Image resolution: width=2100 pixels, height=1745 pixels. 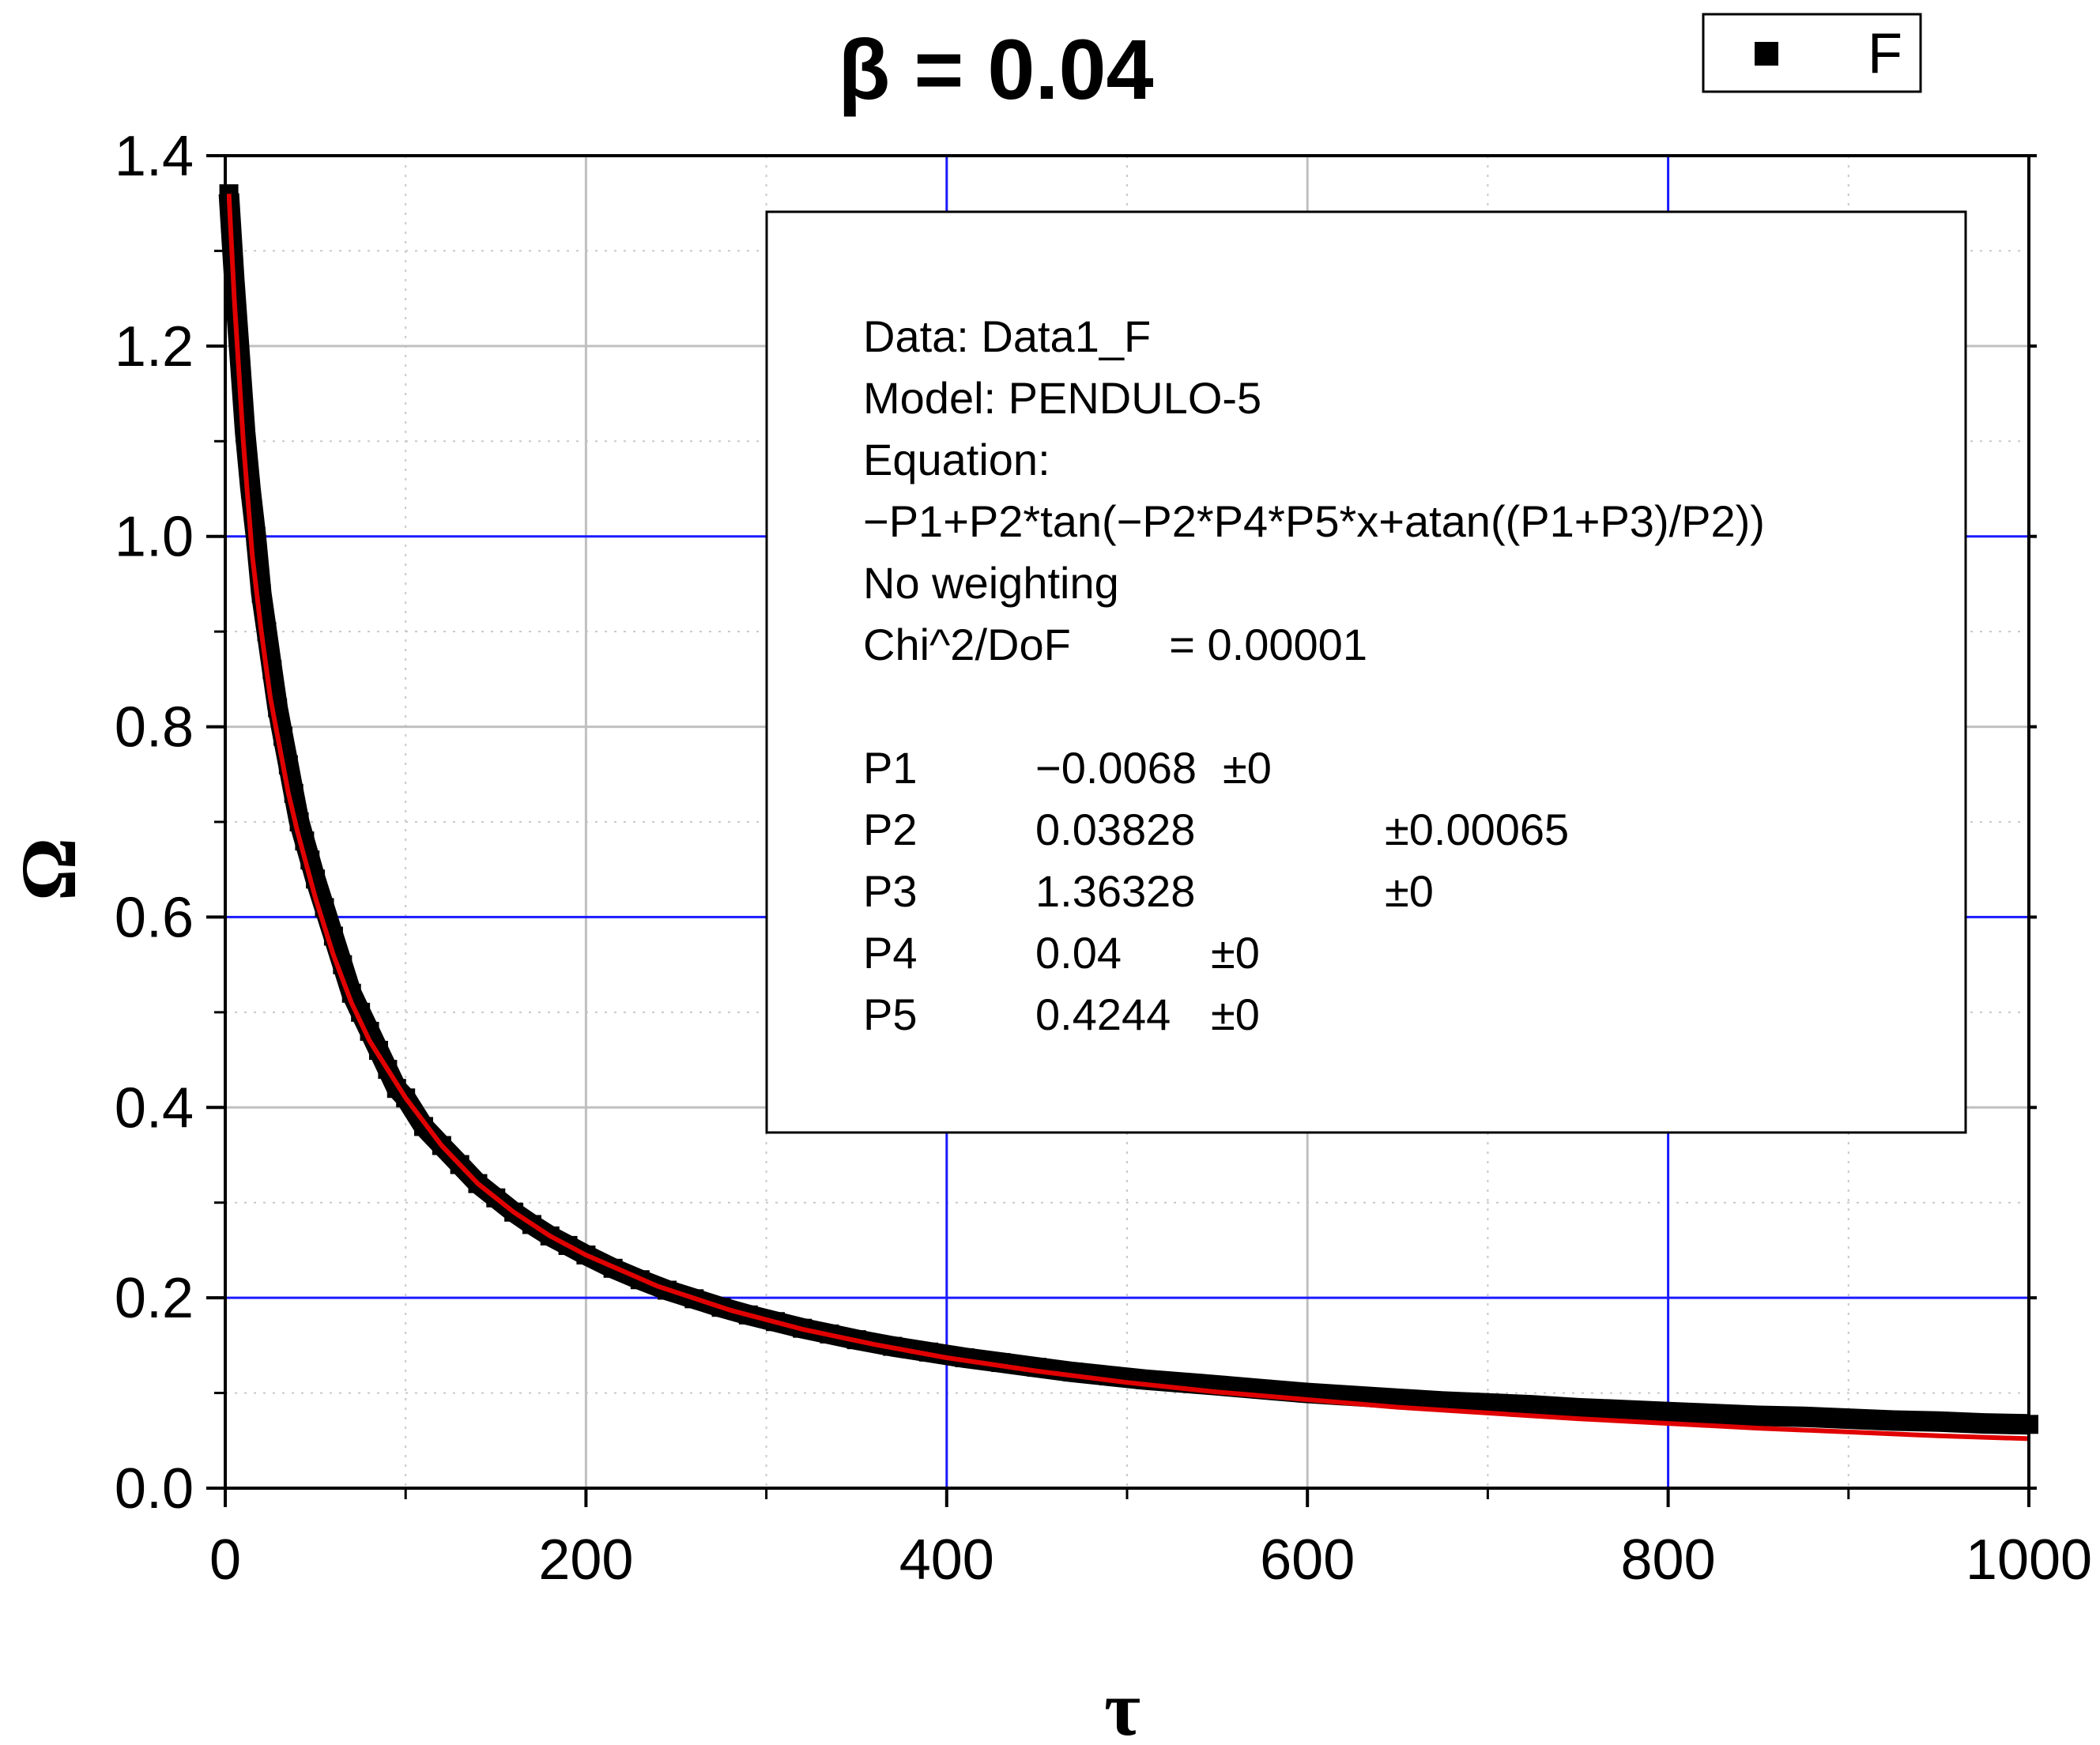 What do you see at coordinates (154, 347) in the screenshot?
I see `y-tick-label: 1.2` at bounding box center [154, 347].